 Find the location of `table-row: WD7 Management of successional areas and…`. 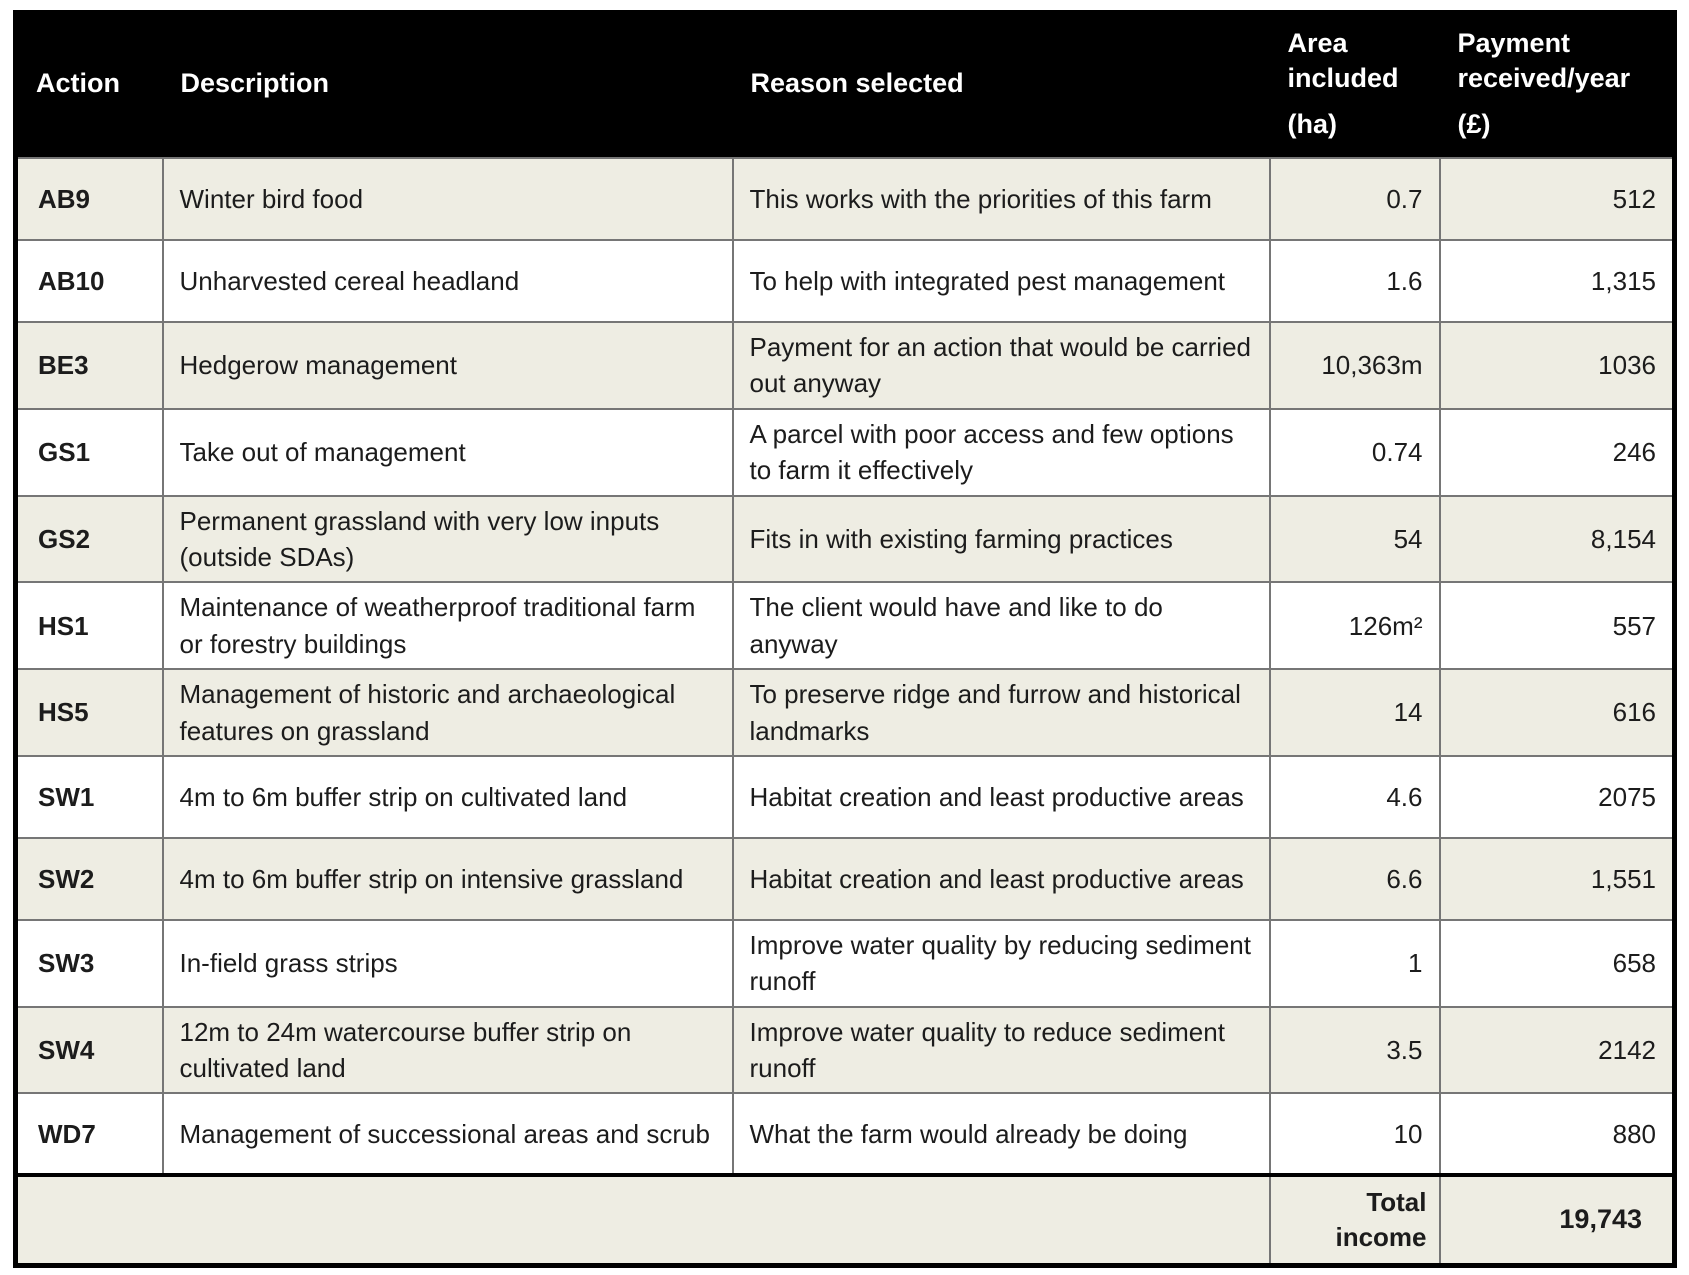

table-row: WD7 Management of successional areas and… is located at coordinates (845, 1134).